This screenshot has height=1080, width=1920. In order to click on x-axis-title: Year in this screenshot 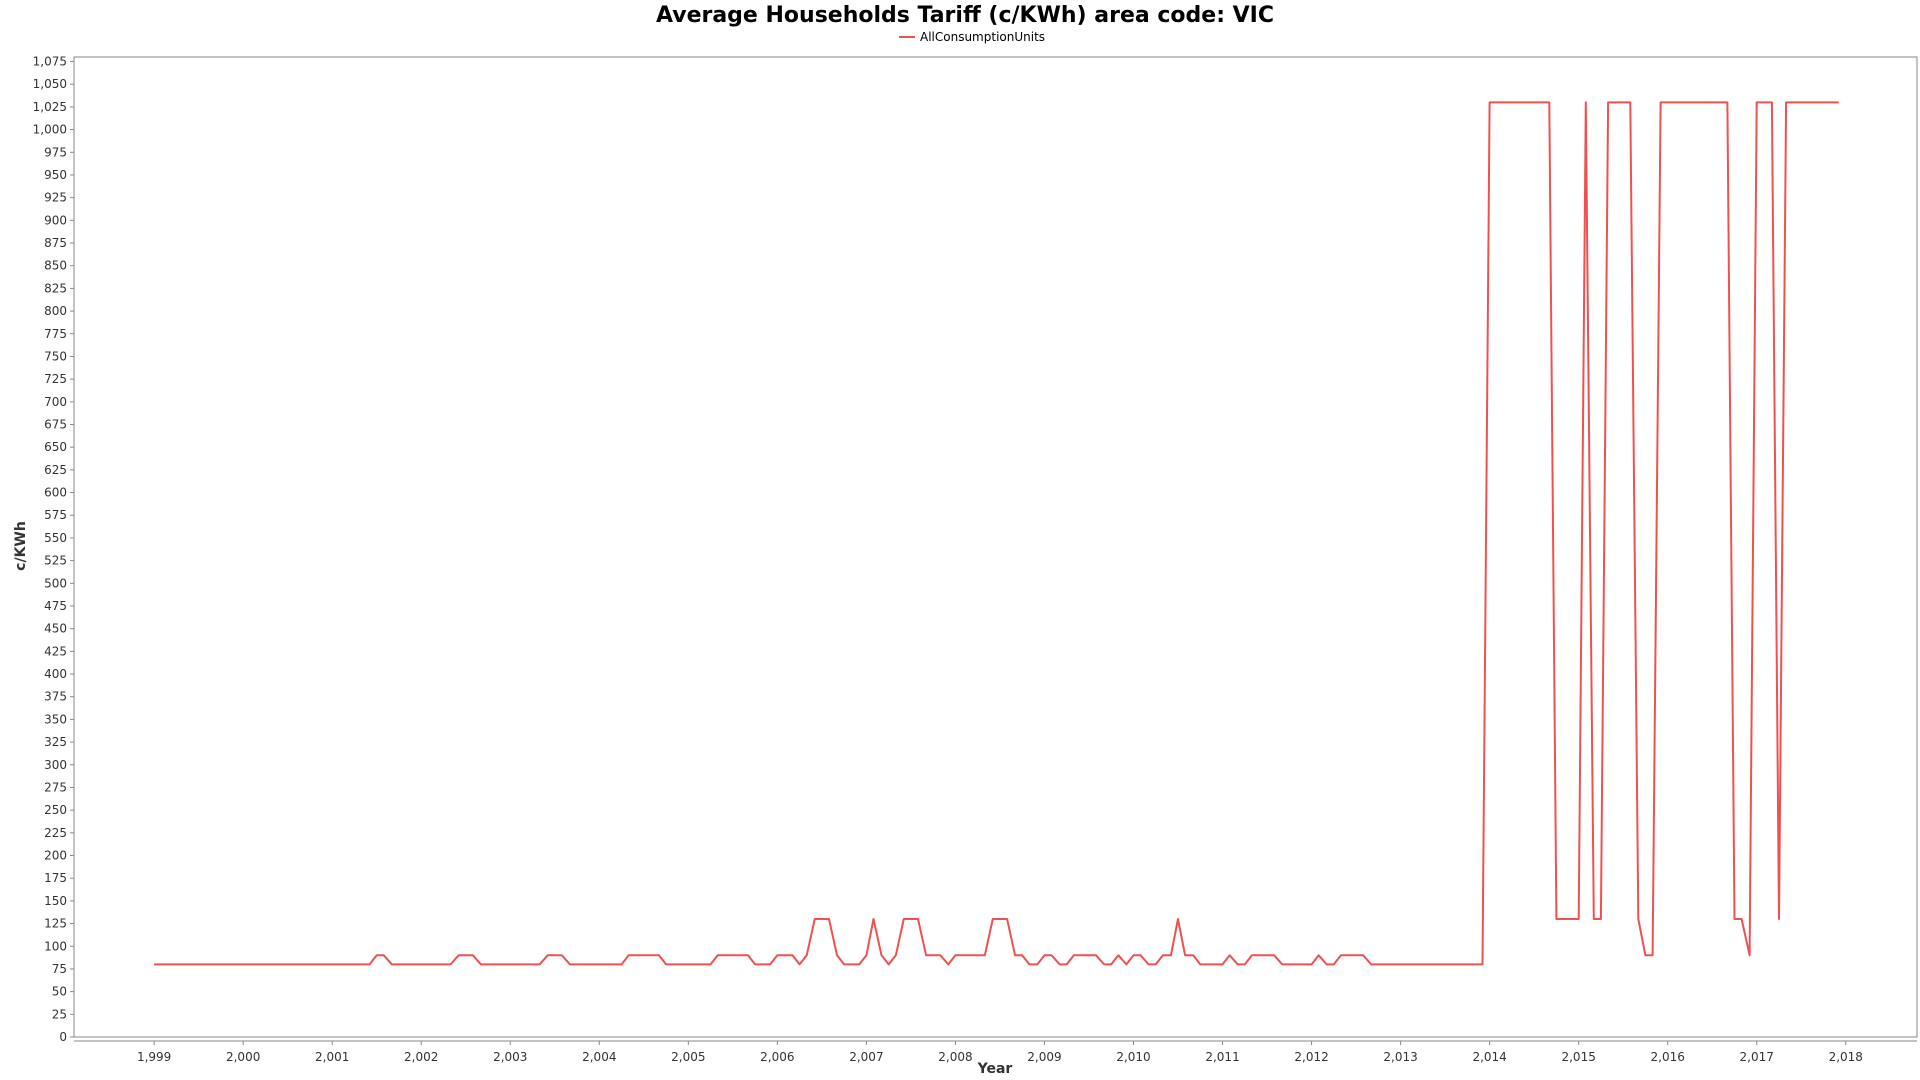, I will do `click(995, 1069)`.